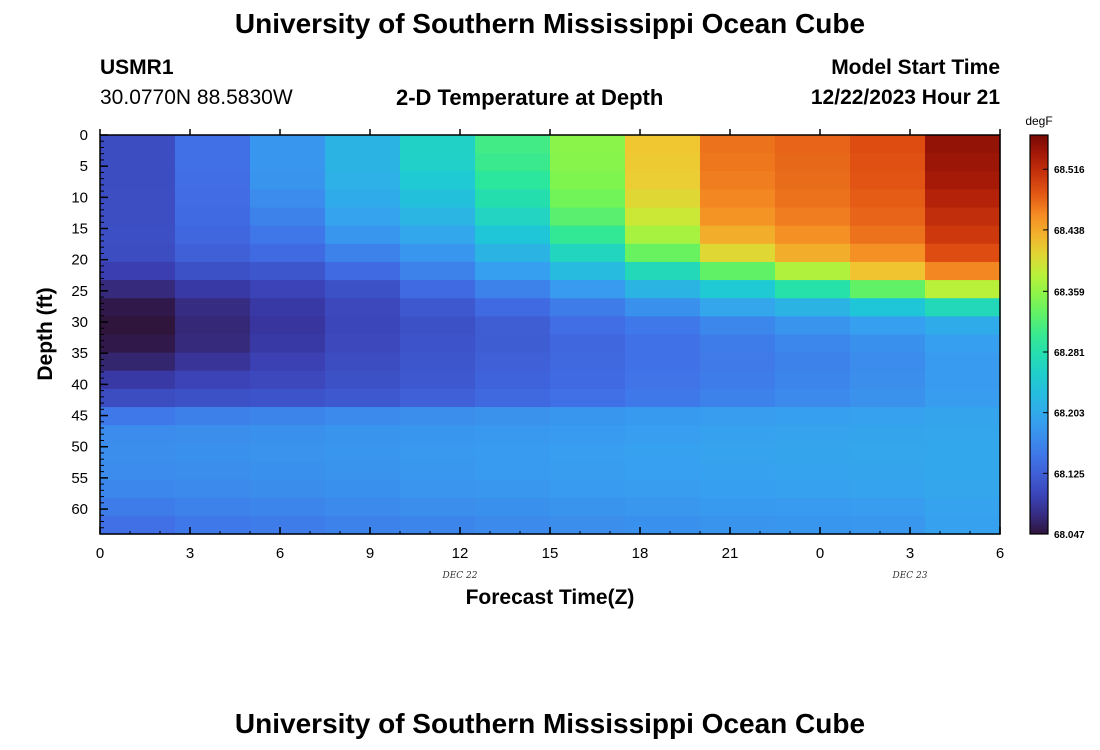  I want to click on x-tick-label: 18, so click(640, 553).